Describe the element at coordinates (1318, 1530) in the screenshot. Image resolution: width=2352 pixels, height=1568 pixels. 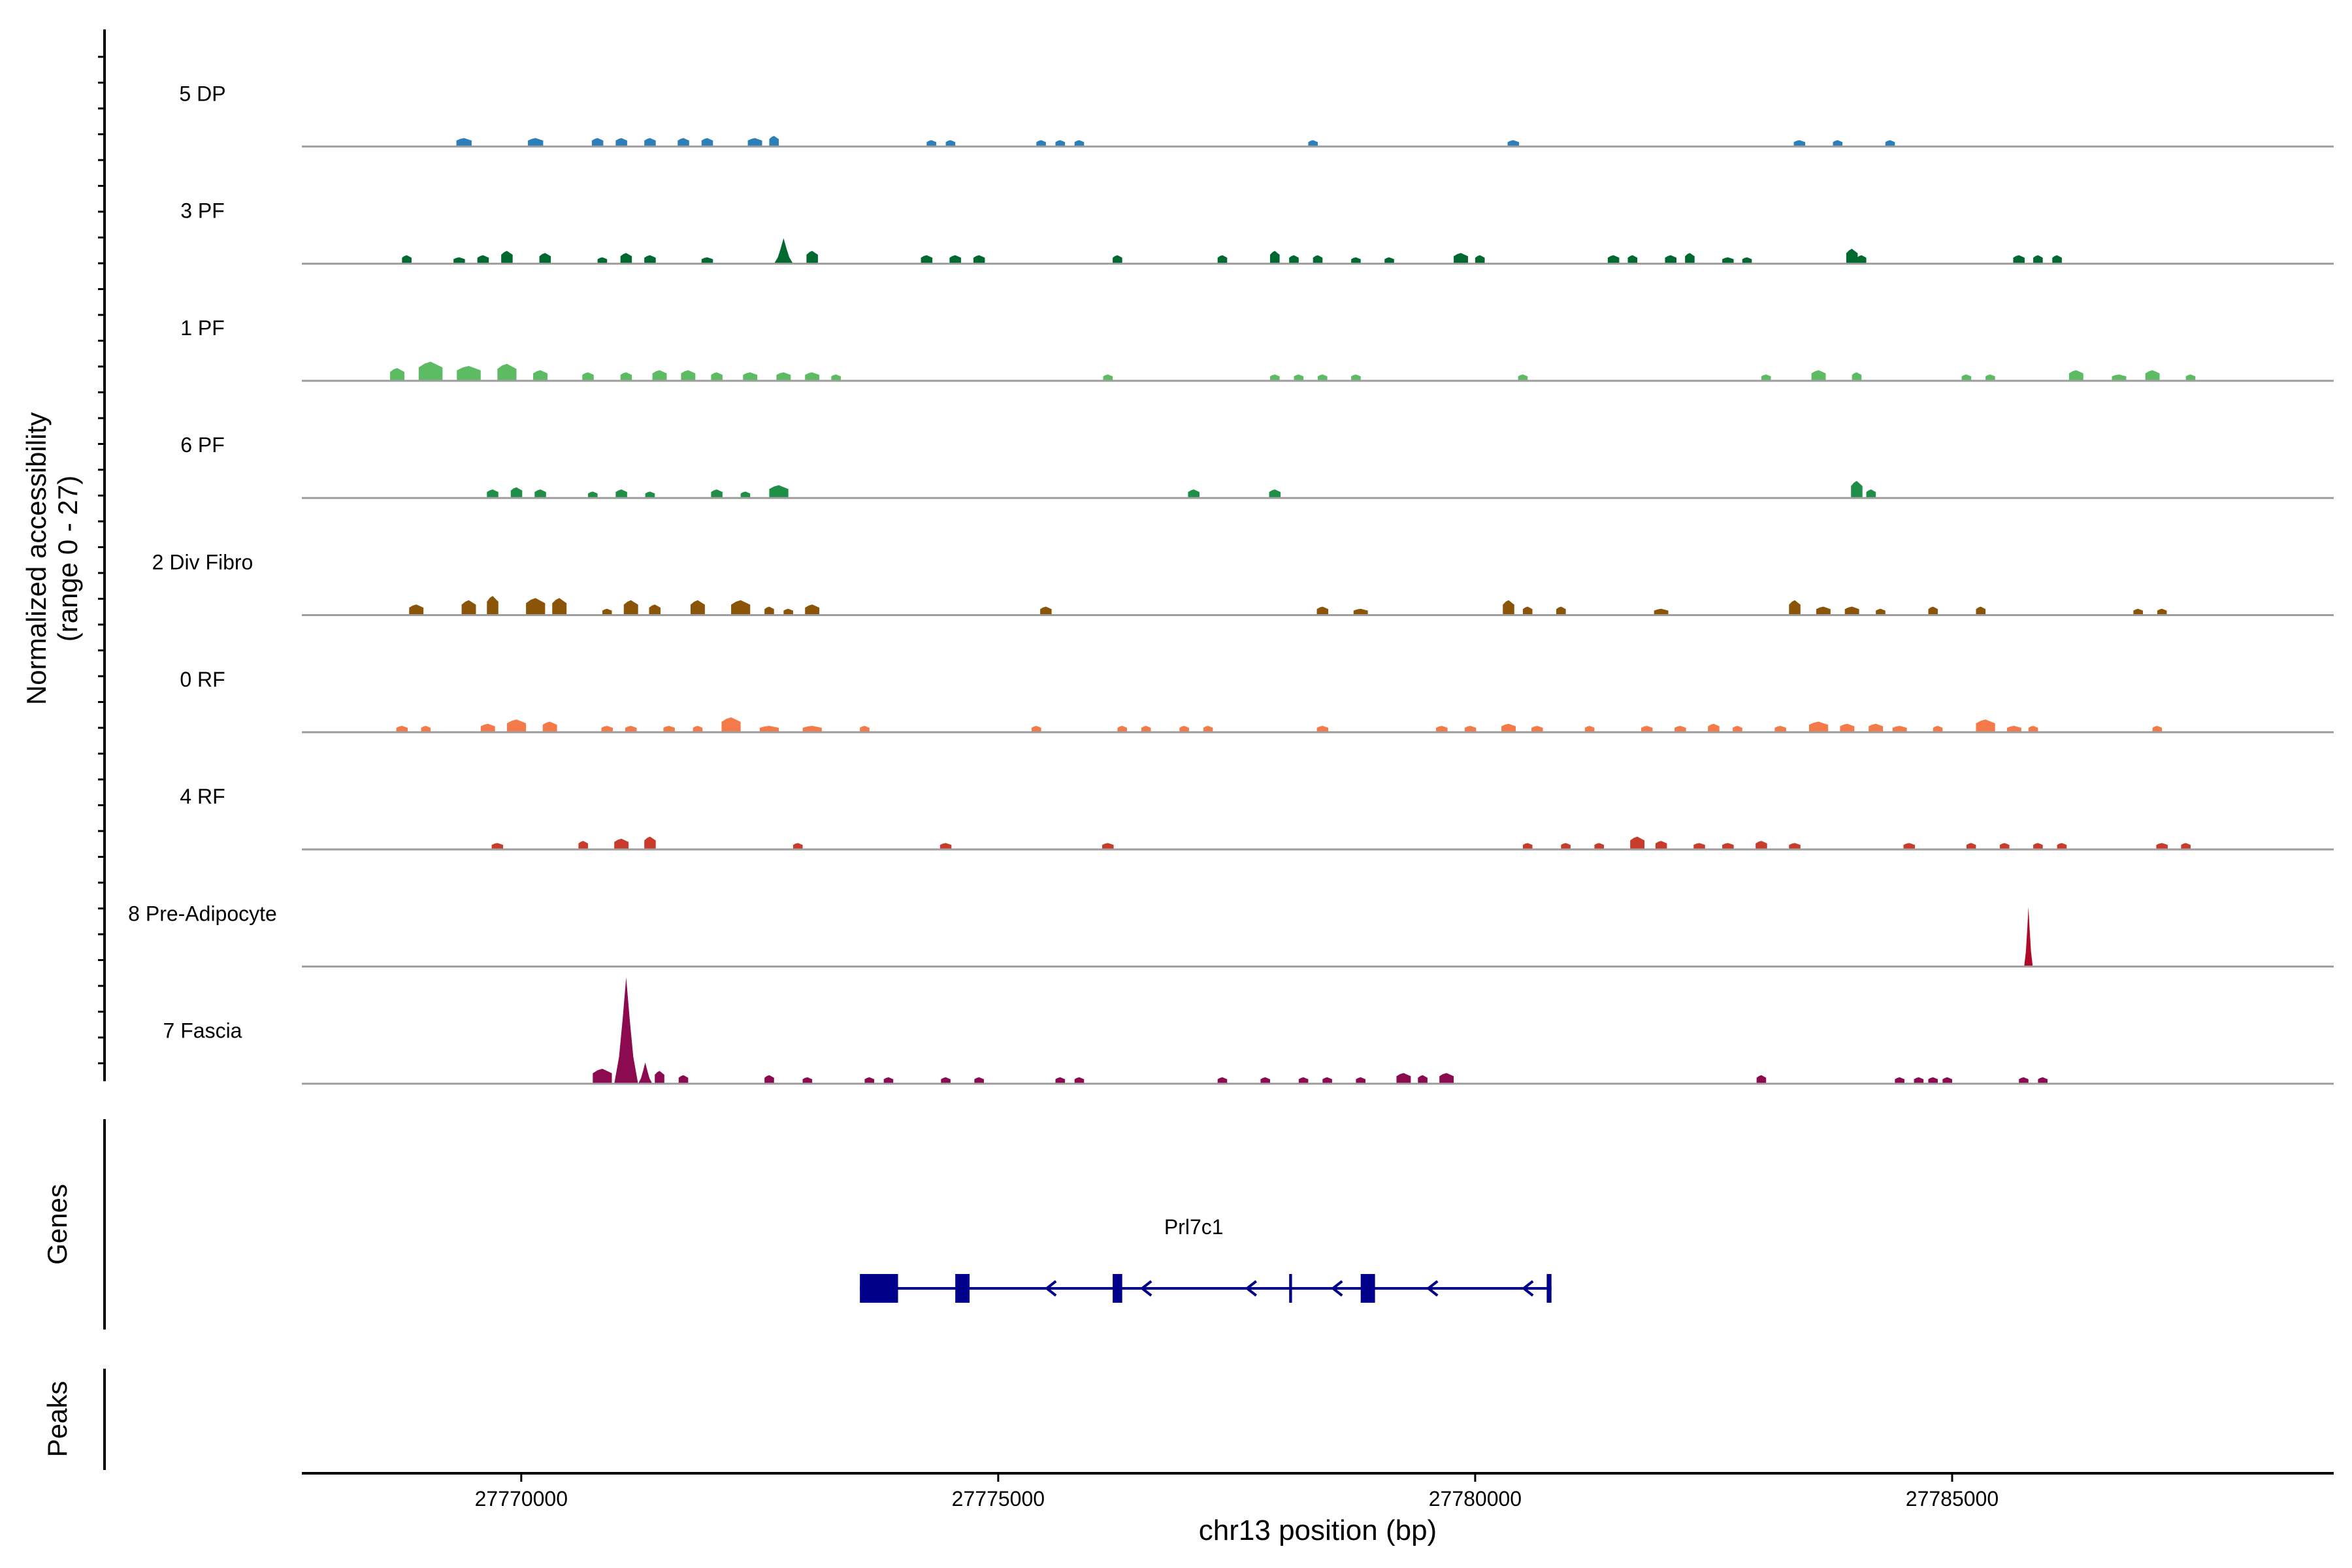
I see `x-axis-title: chr13 position (bp)` at that location.